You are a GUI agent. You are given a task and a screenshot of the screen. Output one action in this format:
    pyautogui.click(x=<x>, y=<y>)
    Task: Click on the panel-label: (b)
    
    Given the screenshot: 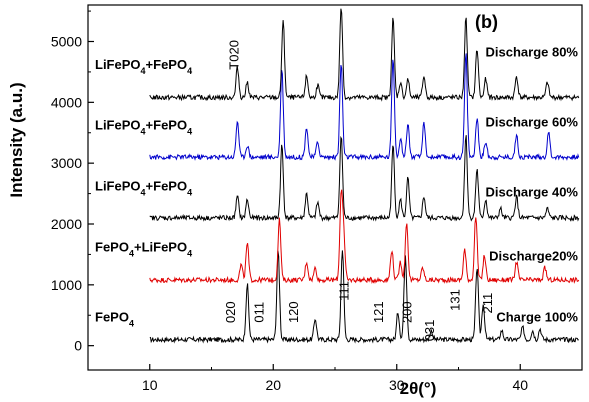 What is the action you would take?
    pyautogui.click(x=486, y=22)
    